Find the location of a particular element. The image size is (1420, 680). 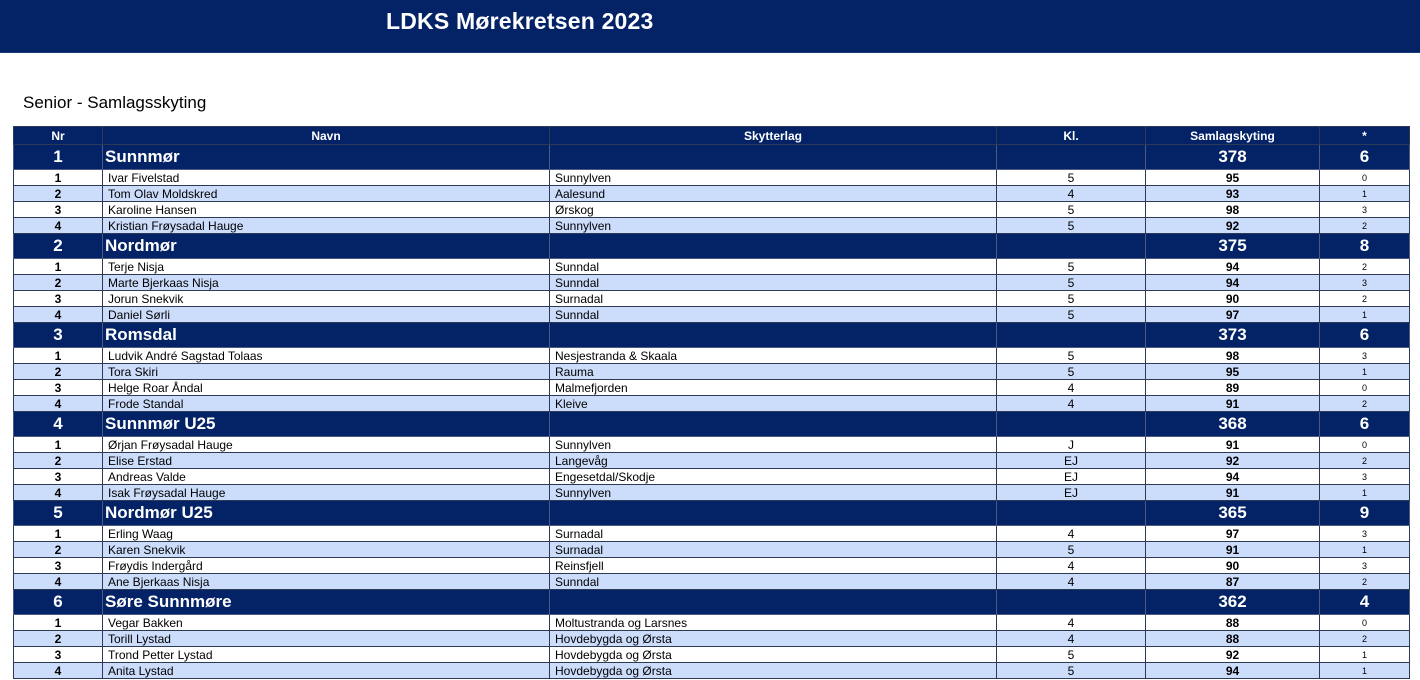

shooter-club: Sunndal is located at coordinates (773, 282).